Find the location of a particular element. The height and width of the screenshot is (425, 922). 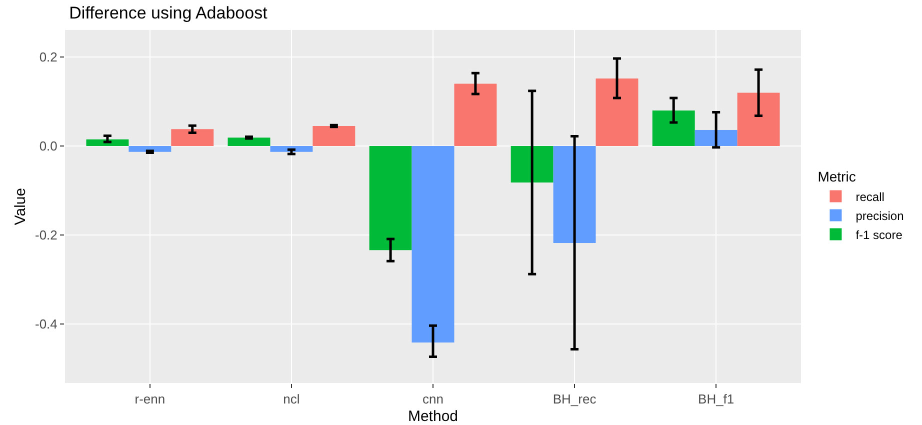

x-tick-label: cnn is located at coordinates (433, 399).